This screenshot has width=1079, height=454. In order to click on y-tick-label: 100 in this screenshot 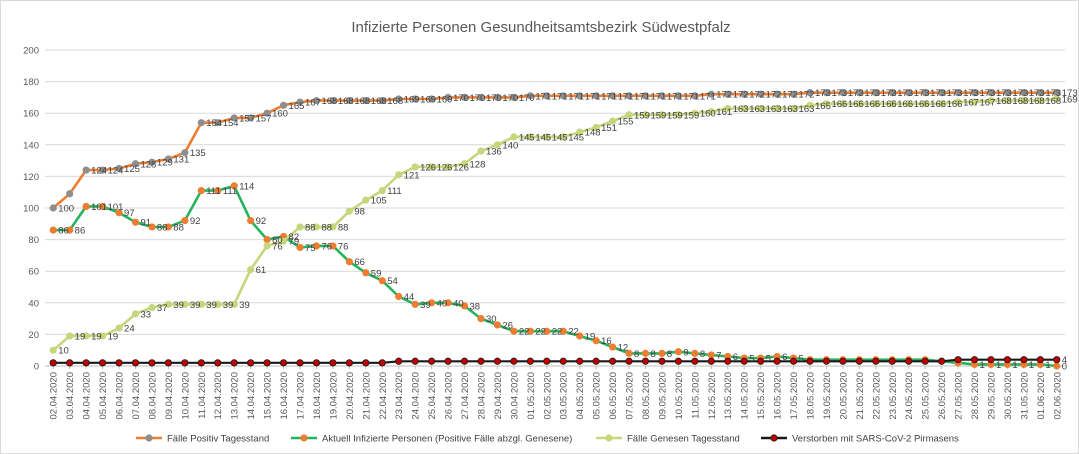, I will do `click(31, 209)`.